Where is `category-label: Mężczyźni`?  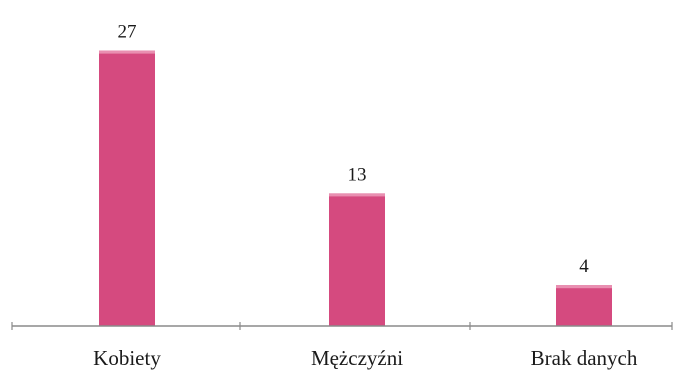 category-label: Mężczyźni is located at coordinates (357, 358).